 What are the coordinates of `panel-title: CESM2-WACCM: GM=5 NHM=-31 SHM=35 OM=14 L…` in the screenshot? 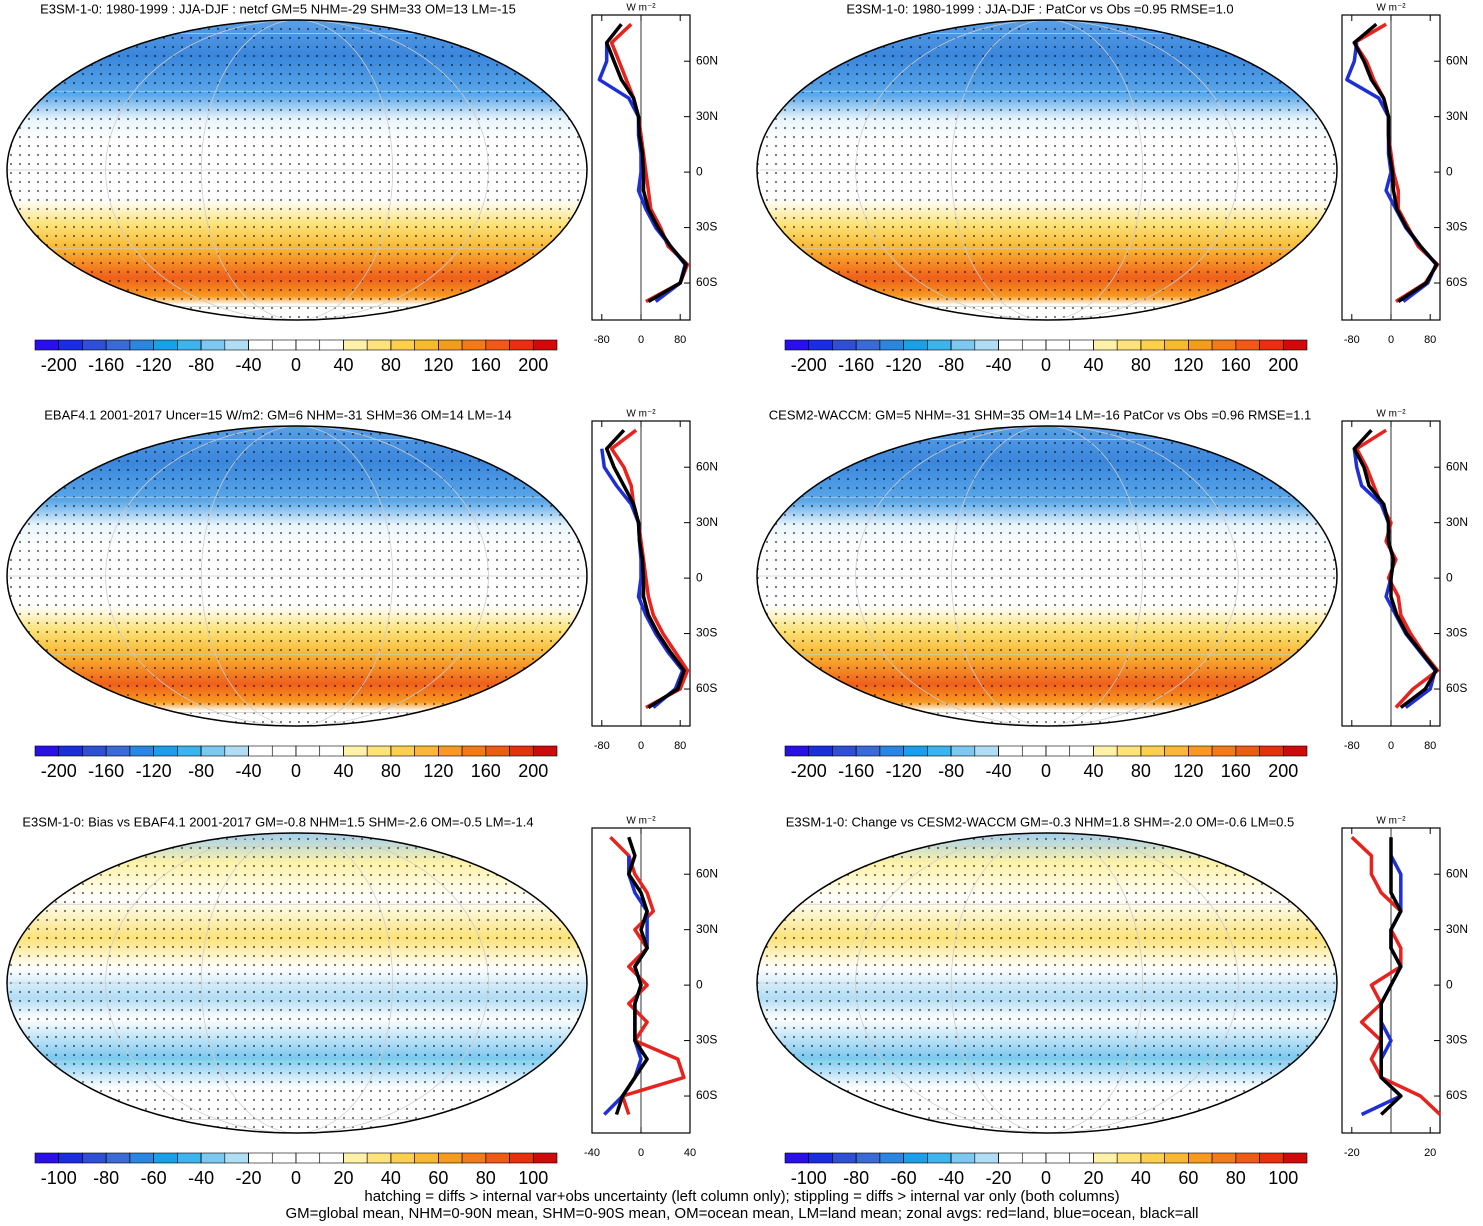 It's located at (1040, 414).